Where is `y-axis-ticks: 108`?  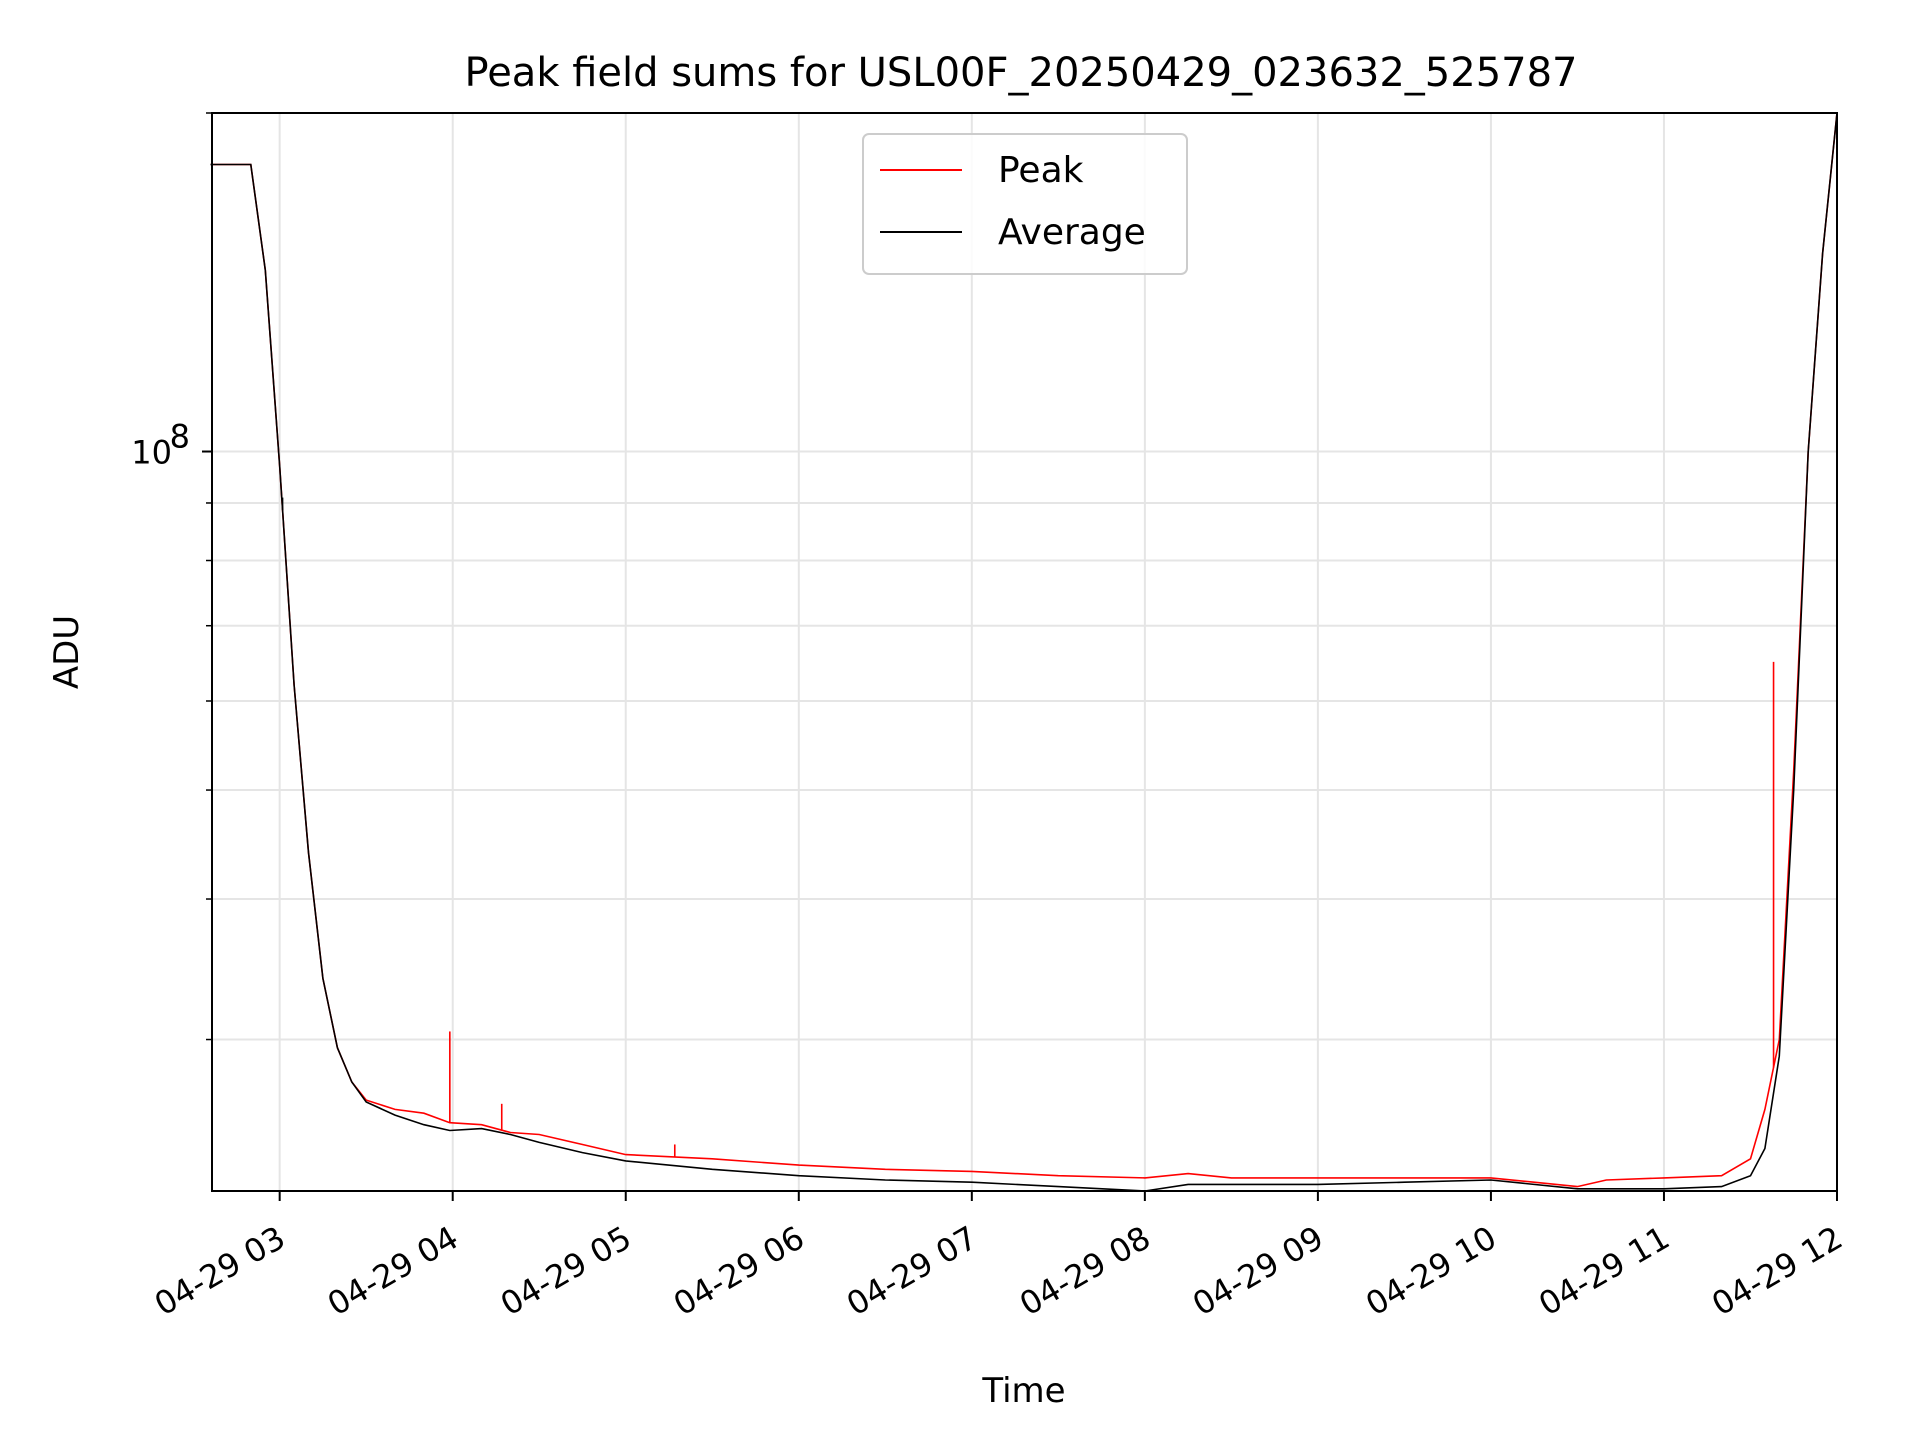
y-axis-ticks: 108 is located at coordinates (171, 576).